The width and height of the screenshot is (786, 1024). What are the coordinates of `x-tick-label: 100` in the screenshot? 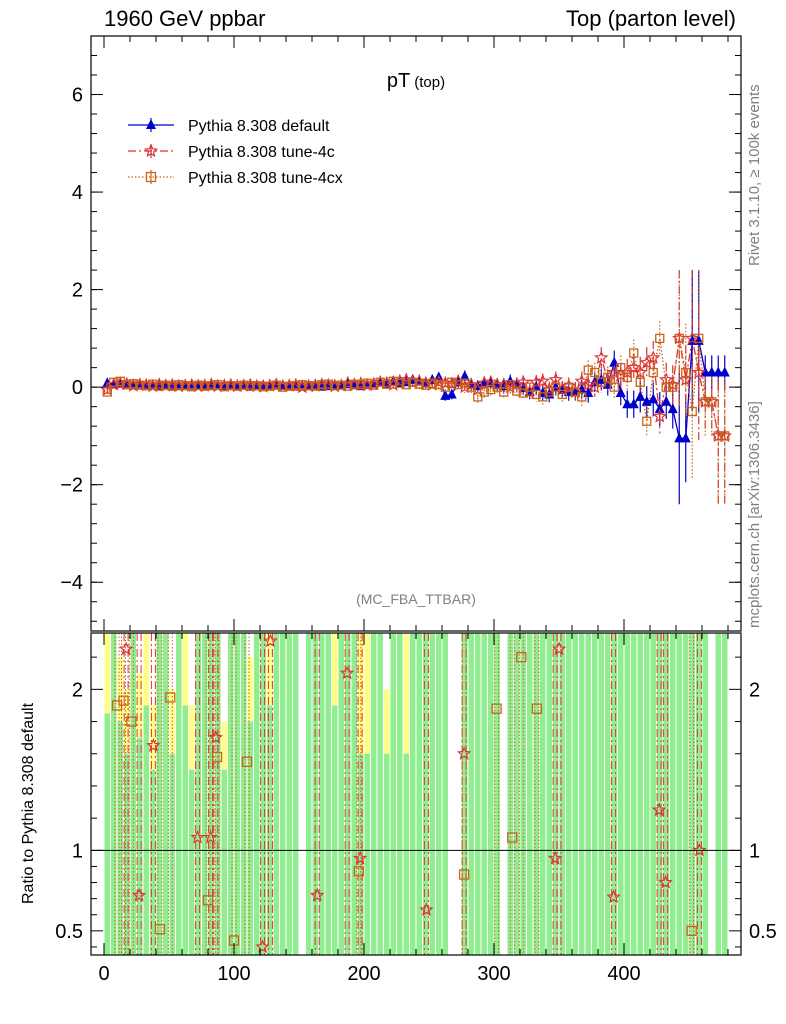 It's located at (233, 974).